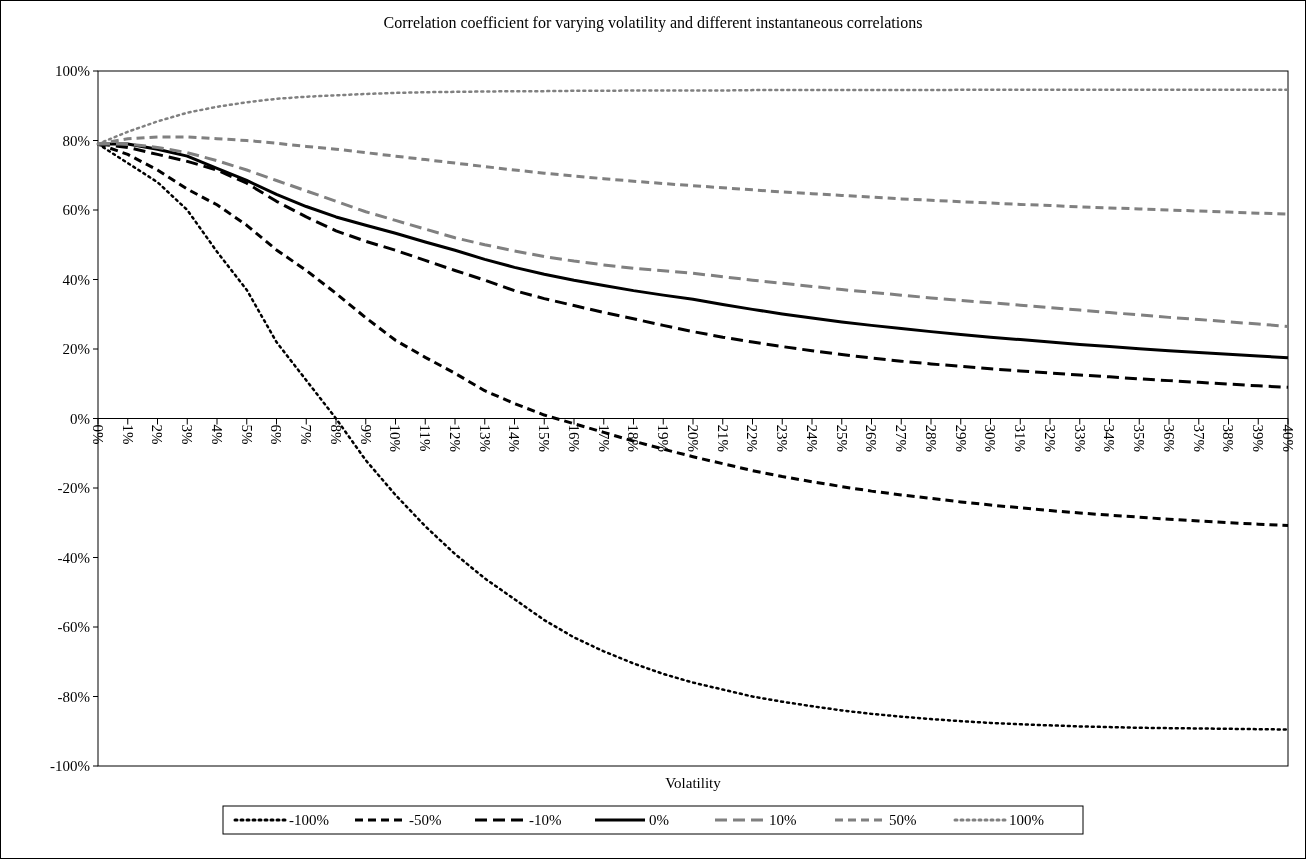  I want to click on x-axis-title: Volatility, so click(693, 783).